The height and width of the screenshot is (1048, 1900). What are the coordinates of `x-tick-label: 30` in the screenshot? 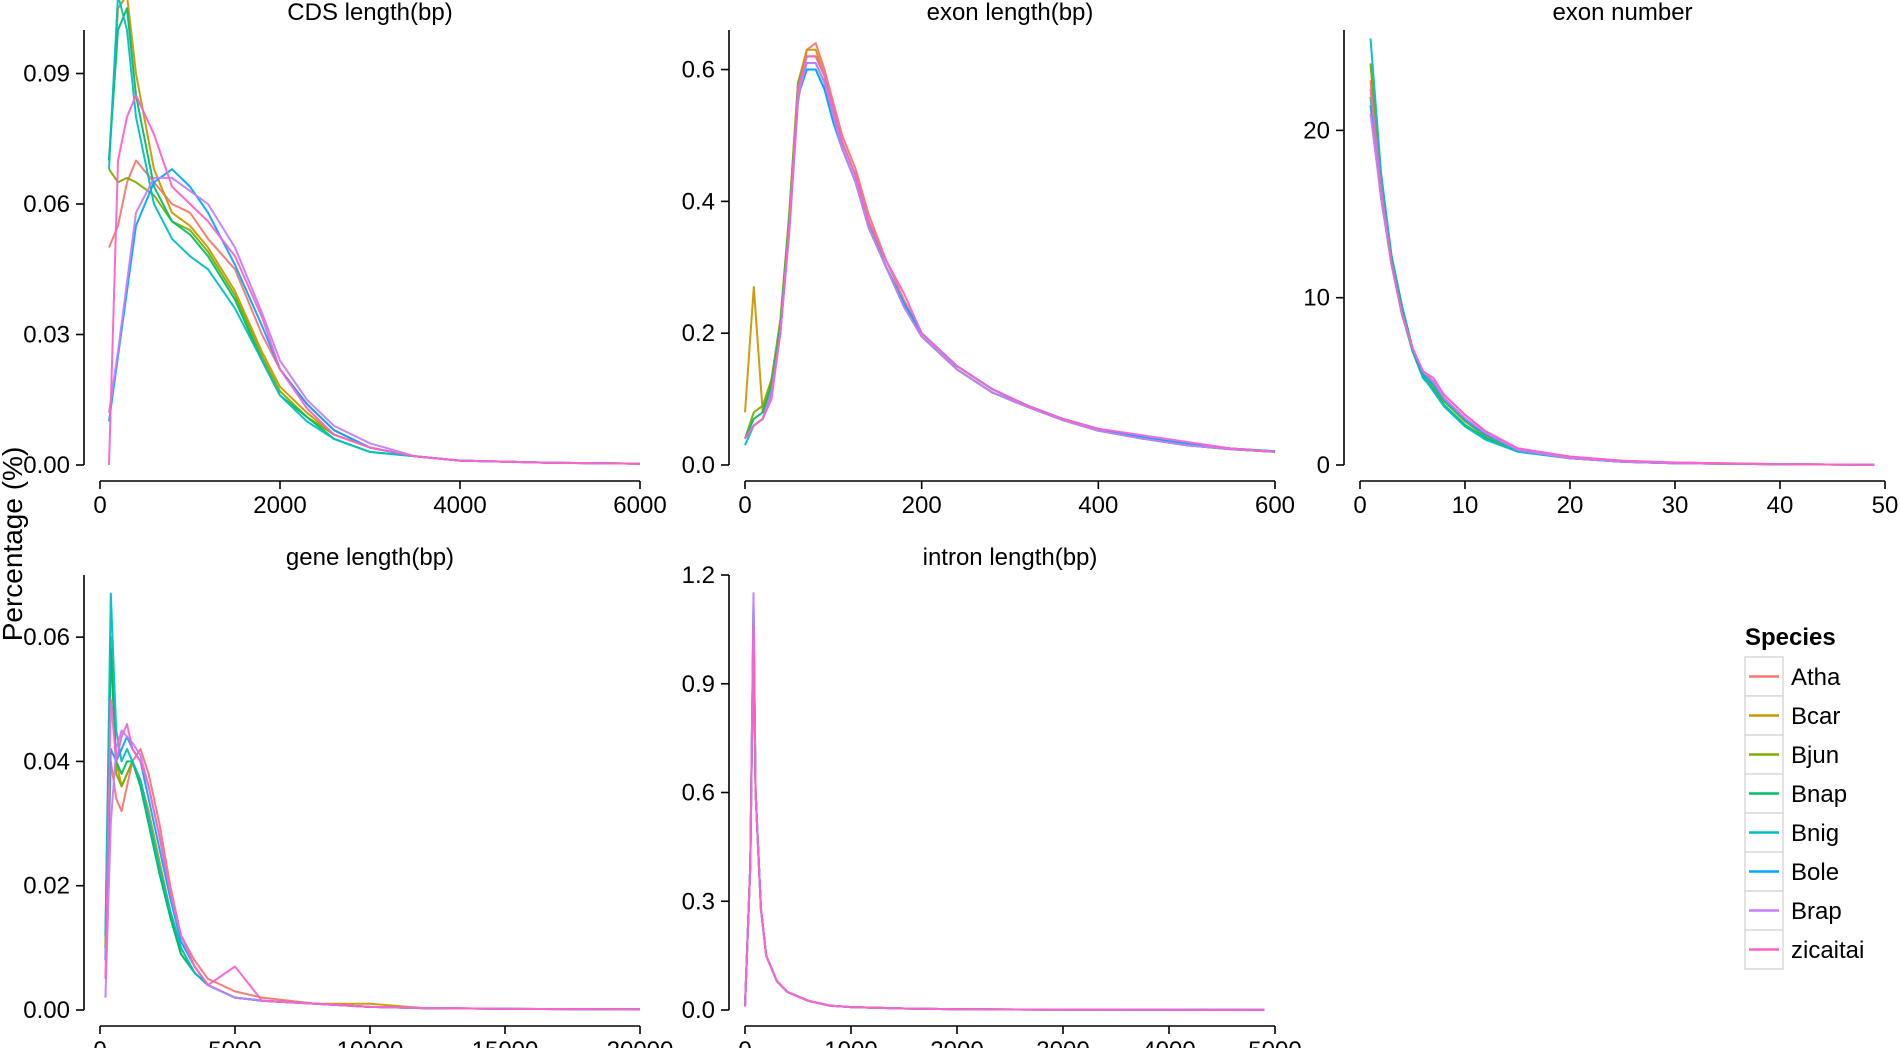 It's located at (1675, 505).